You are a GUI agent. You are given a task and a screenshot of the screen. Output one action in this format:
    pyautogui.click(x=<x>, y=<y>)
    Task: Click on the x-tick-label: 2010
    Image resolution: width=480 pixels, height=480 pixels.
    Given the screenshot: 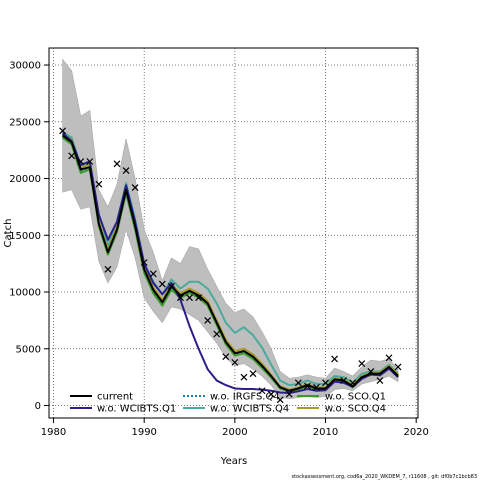 What is the action you would take?
    pyautogui.click(x=325, y=432)
    